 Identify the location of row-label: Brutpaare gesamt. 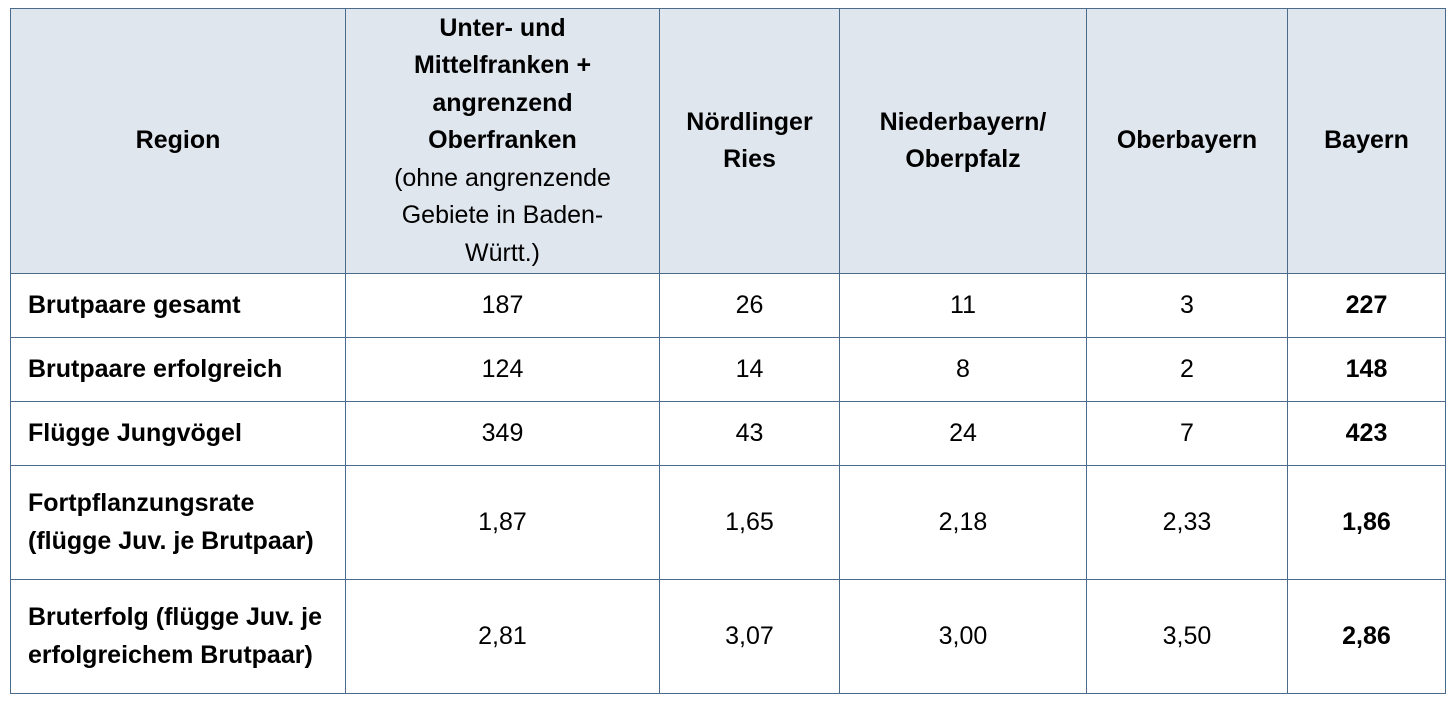
(178, 305).